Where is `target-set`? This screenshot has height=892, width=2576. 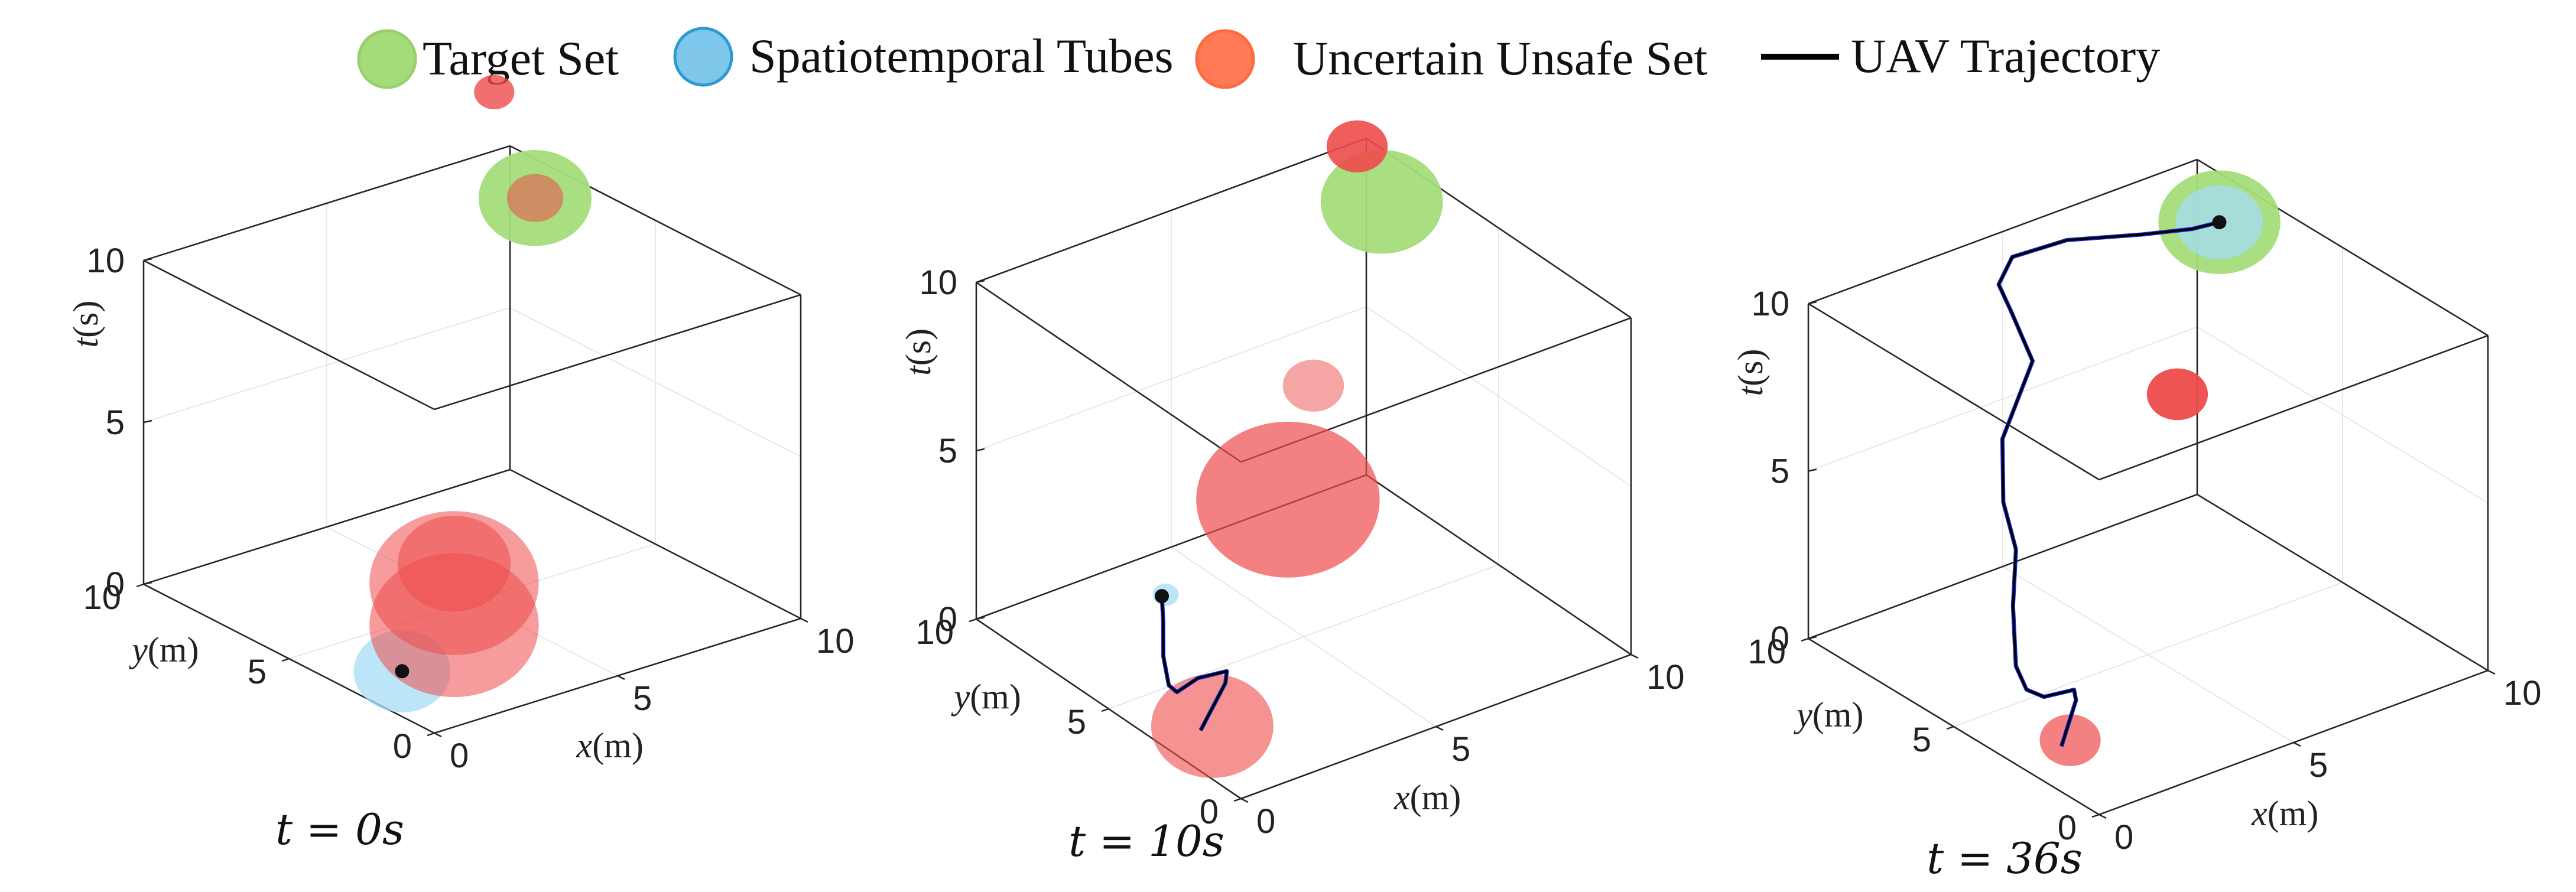
target-set is located at coordinates (1381, 201).